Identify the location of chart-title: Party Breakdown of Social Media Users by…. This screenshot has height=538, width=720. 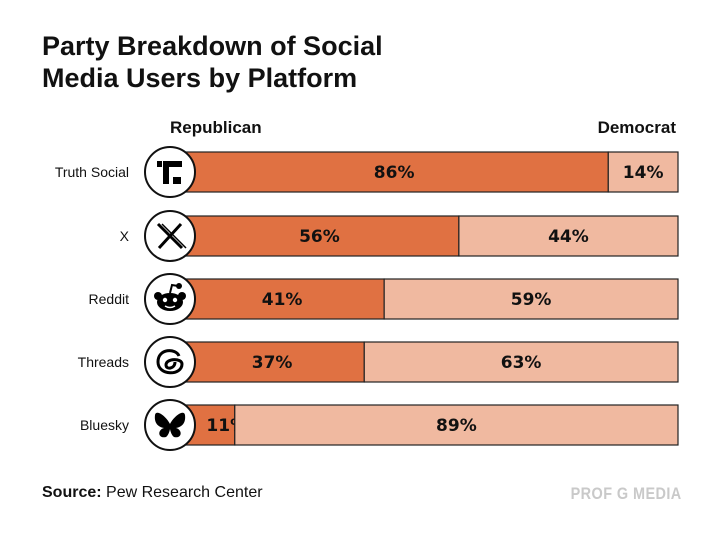
(212, 62).